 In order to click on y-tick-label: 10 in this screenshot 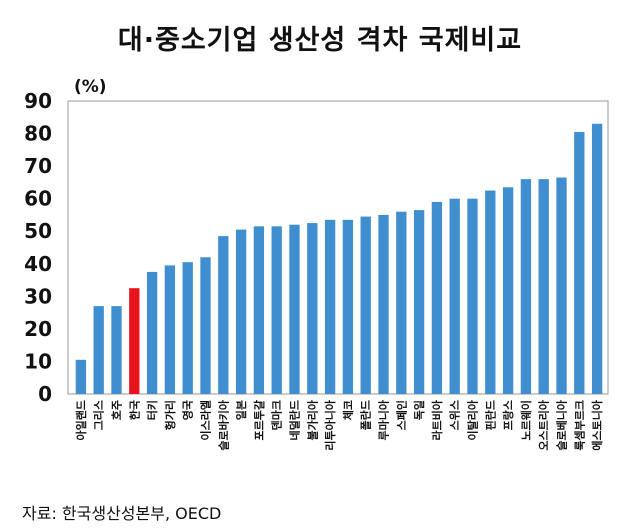, I will do `click(38, 361)`.